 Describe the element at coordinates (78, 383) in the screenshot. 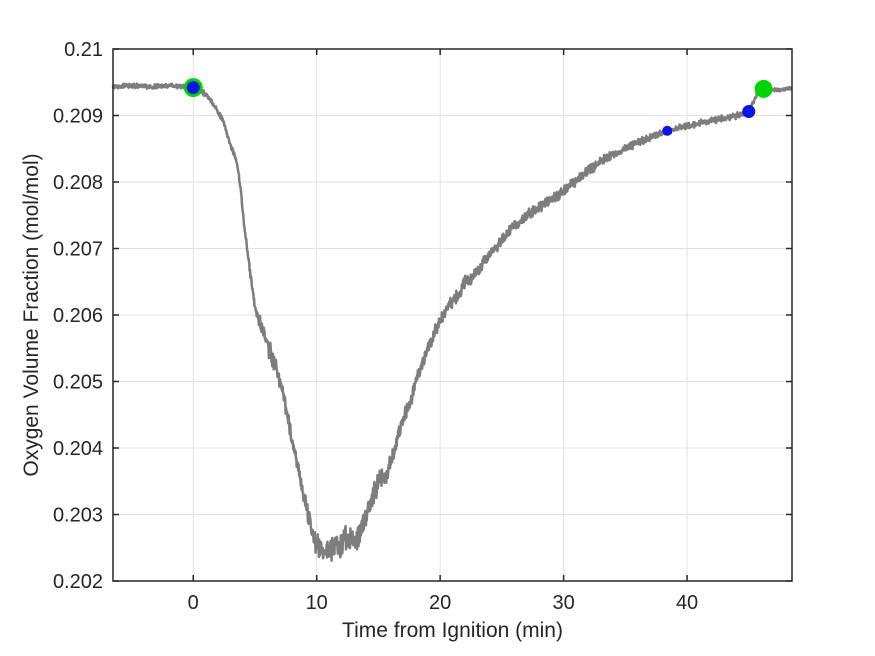

I see `y-tick-label: 0.205` at that location.